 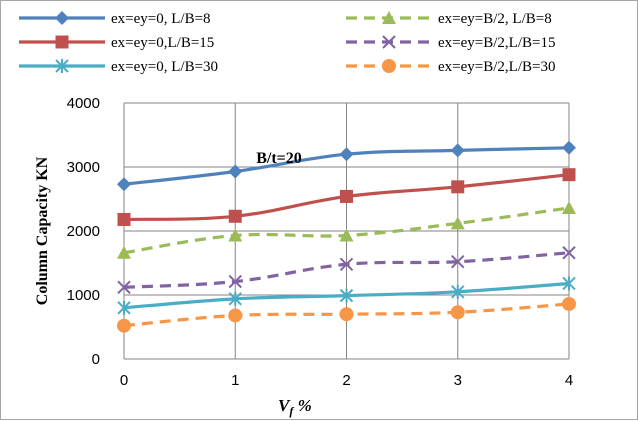 I want to click on series-3-point-1-stroke-b, so click(x=235, y=281).